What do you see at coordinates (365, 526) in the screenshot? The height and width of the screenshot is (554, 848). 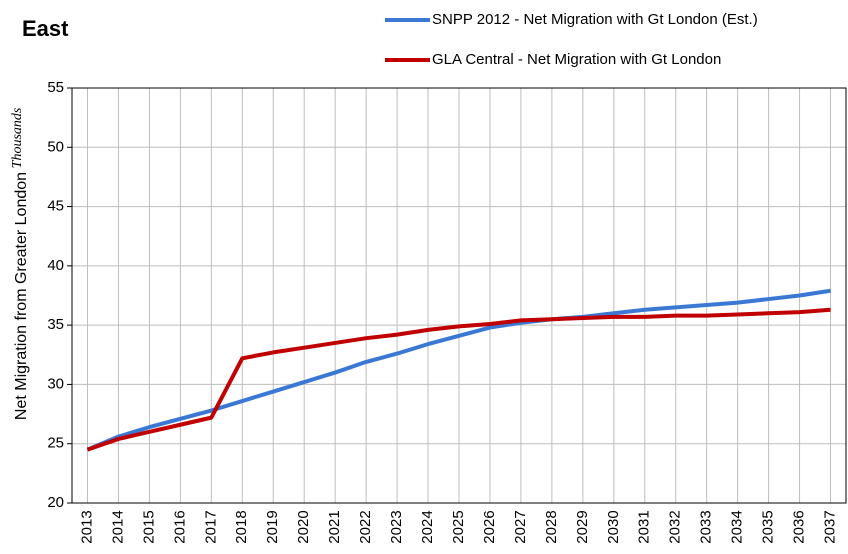 I see `x-tick-label: 2022` at bounding box center [365, 526].